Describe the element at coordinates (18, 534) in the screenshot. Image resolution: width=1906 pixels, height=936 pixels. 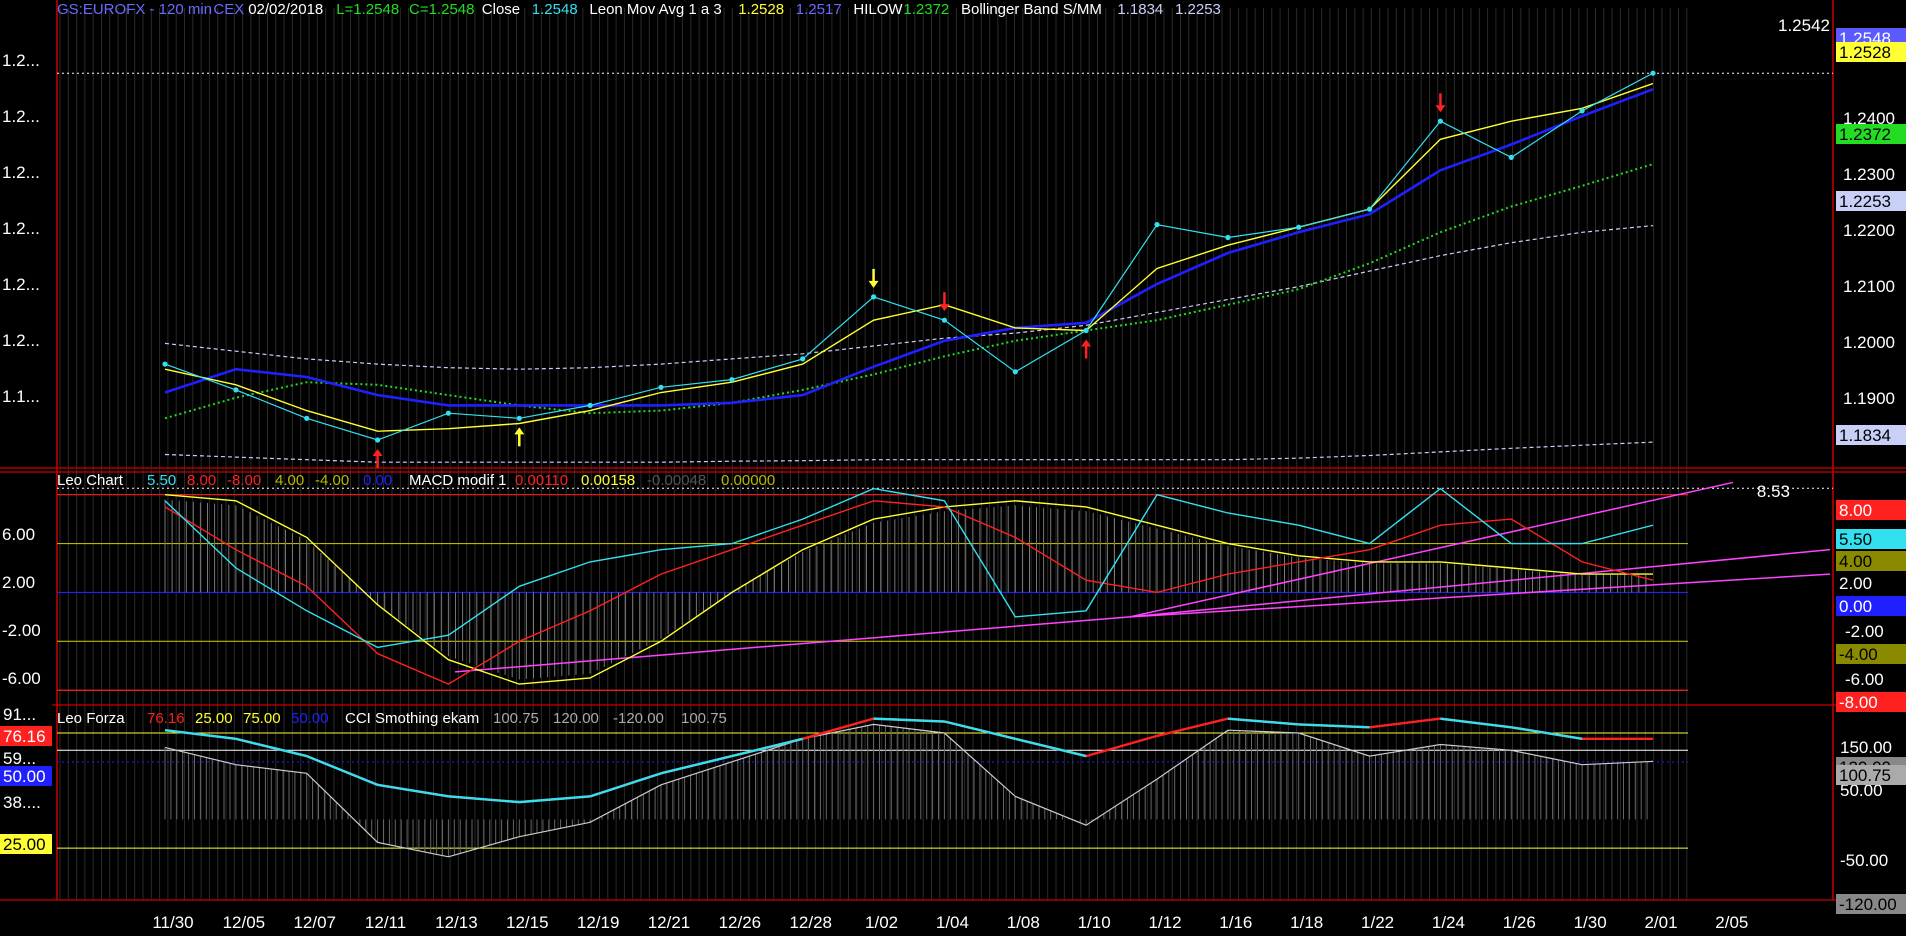
I see `oscillator-left-tick: 6.00` at that location.